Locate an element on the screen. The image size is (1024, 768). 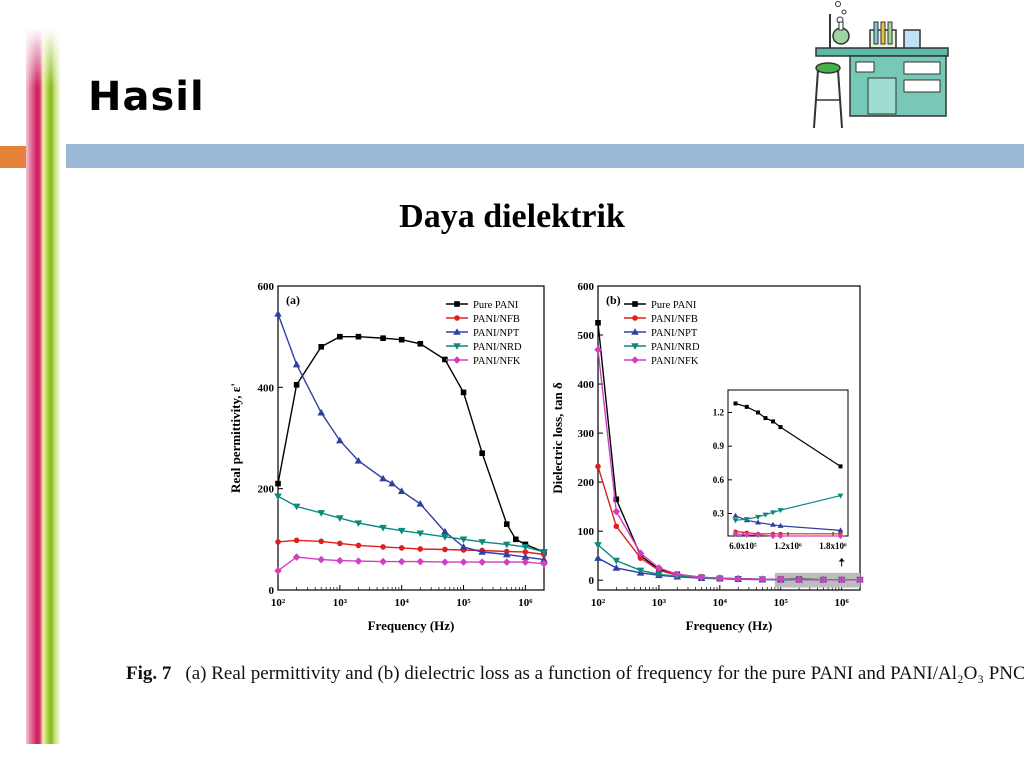
x-tick-label: 10³ is located at coordinates (340, 603).